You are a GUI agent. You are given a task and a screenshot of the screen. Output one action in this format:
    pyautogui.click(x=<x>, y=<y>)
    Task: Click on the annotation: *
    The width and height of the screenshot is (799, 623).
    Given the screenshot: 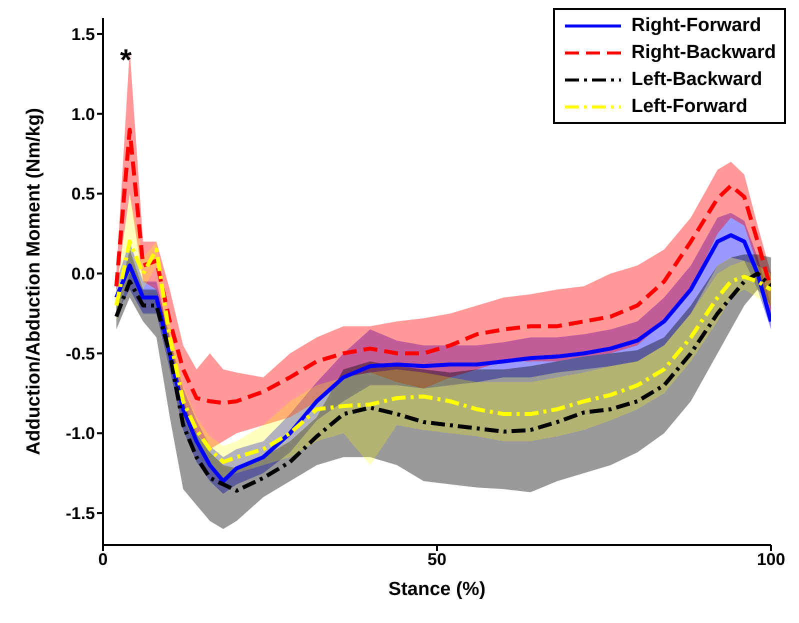 What is the action you would take?
    pyautogui.click(x=126, y=60)
    